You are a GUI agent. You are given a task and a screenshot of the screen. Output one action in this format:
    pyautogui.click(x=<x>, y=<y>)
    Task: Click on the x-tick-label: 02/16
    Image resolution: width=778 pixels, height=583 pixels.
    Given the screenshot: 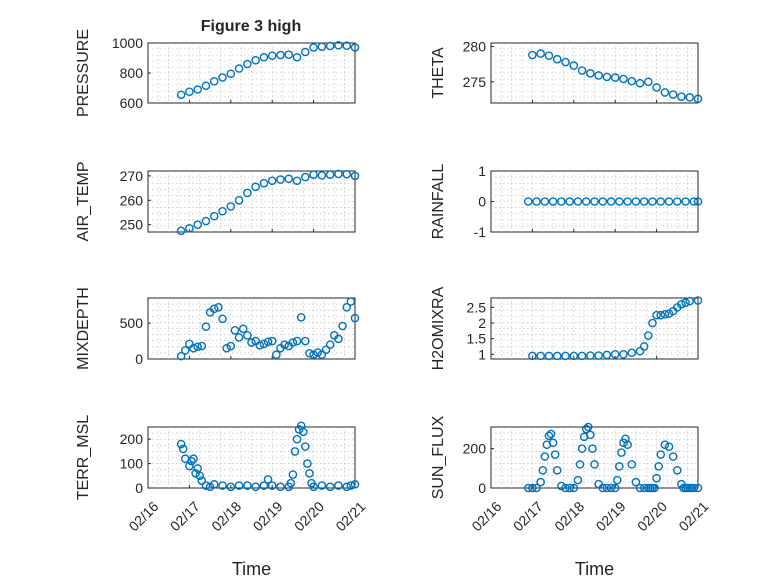 What is the action you would take?
    pyautogui.click(x=143, y=516)
    